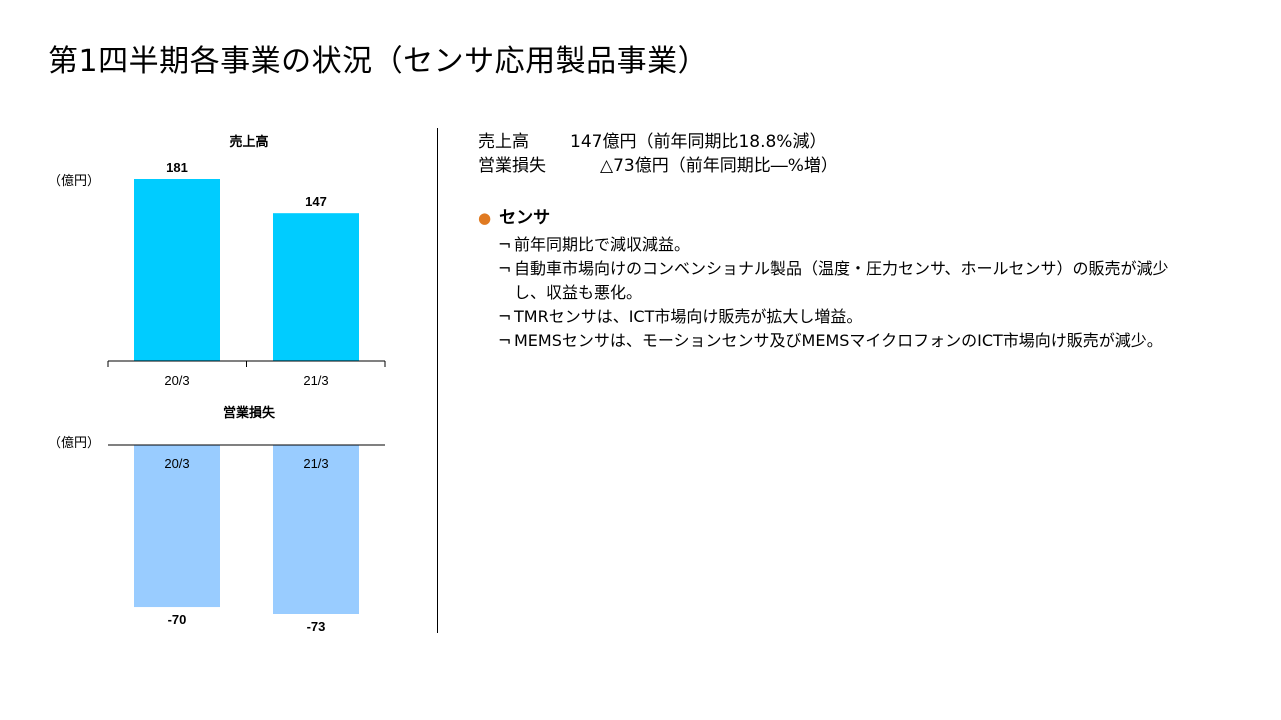  What do you see at coordinates (848, 245) in the screenshot?
I see `list-item: ¬ 前年同期比で減収減益。` at bounding box center [848, 245].